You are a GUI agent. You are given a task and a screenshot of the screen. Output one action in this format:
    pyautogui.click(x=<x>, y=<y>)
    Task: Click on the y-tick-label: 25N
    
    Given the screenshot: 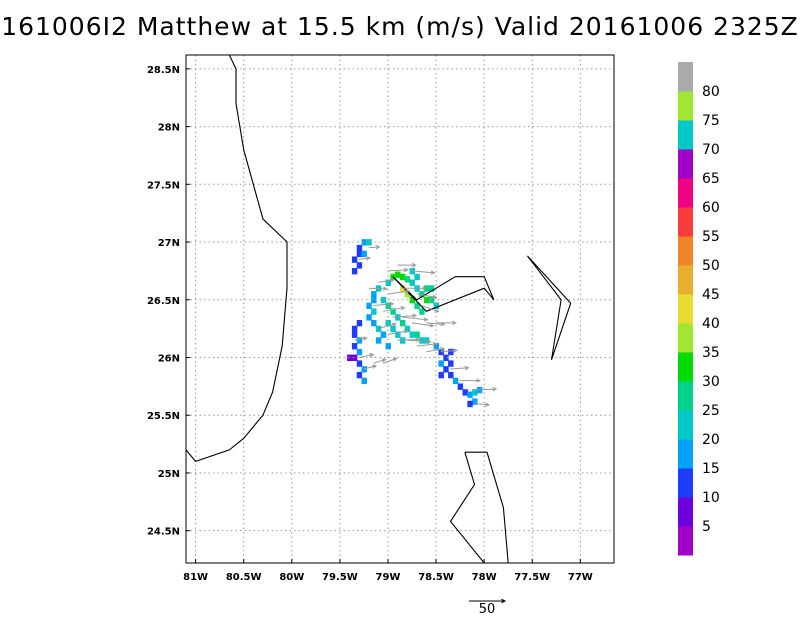 What is the action you would take?
    pyautogui.click(x=169, y=474)
    